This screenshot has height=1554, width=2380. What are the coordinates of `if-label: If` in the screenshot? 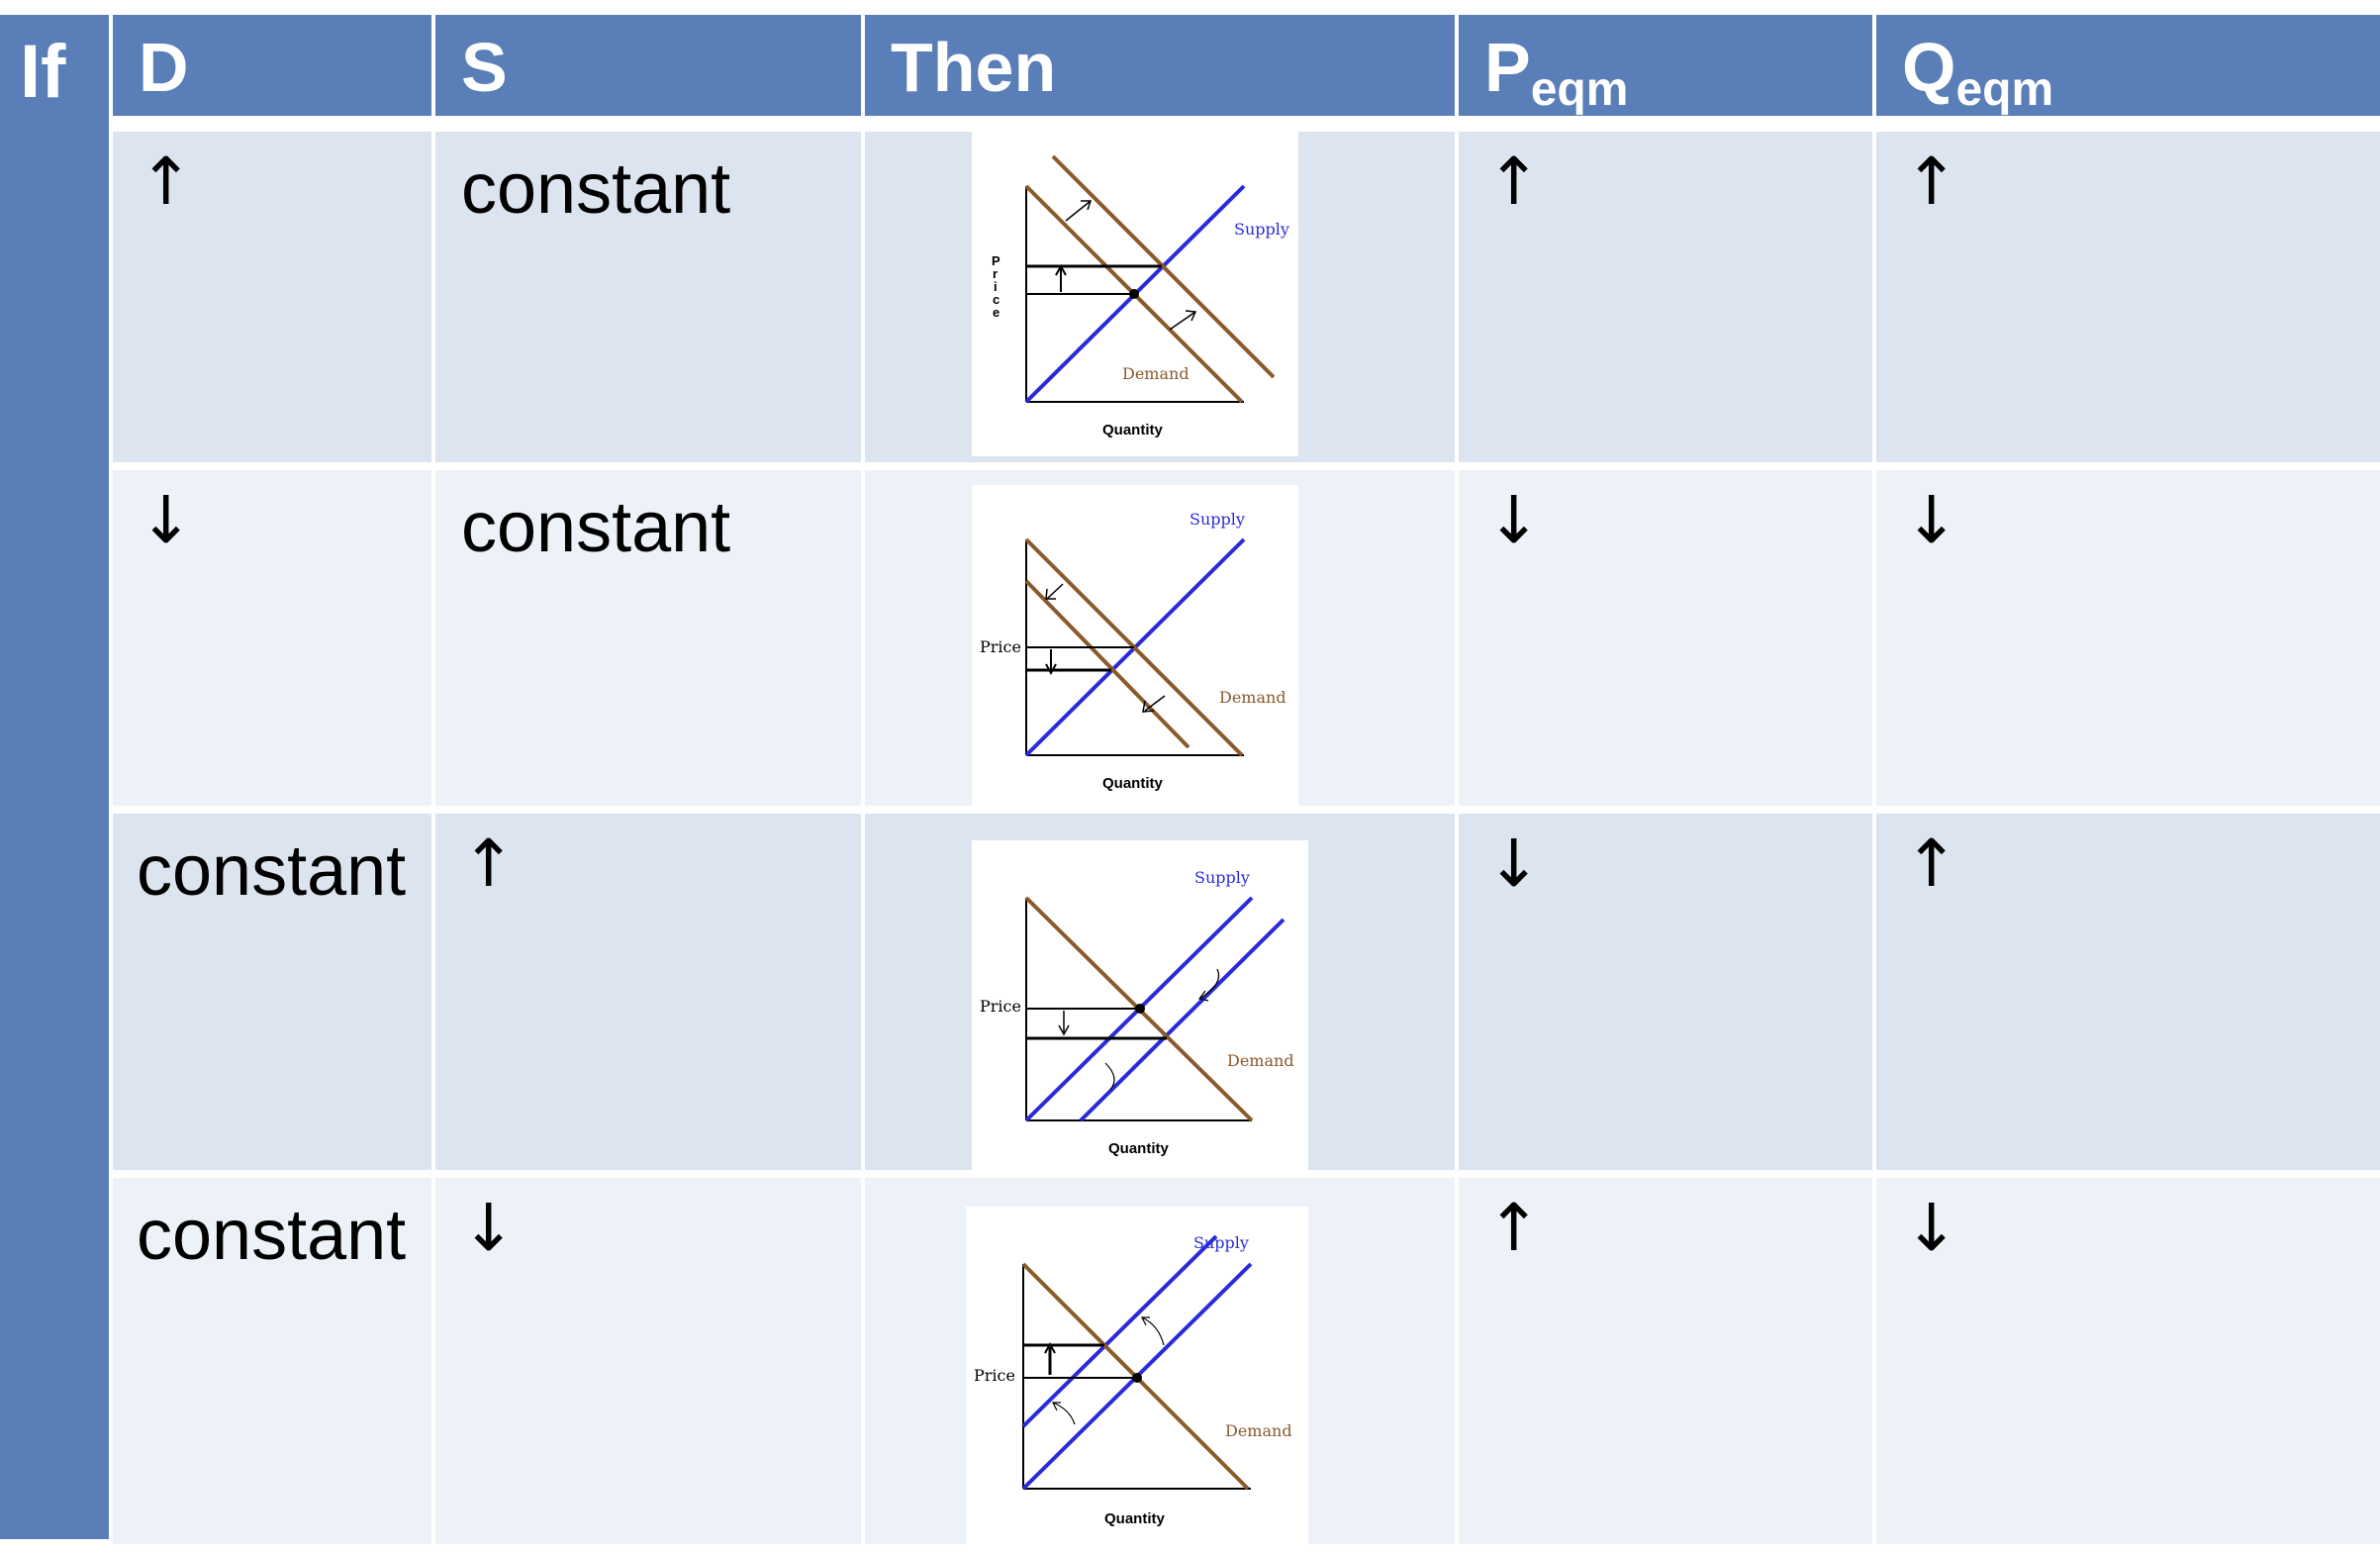 It's located at (43, 72).